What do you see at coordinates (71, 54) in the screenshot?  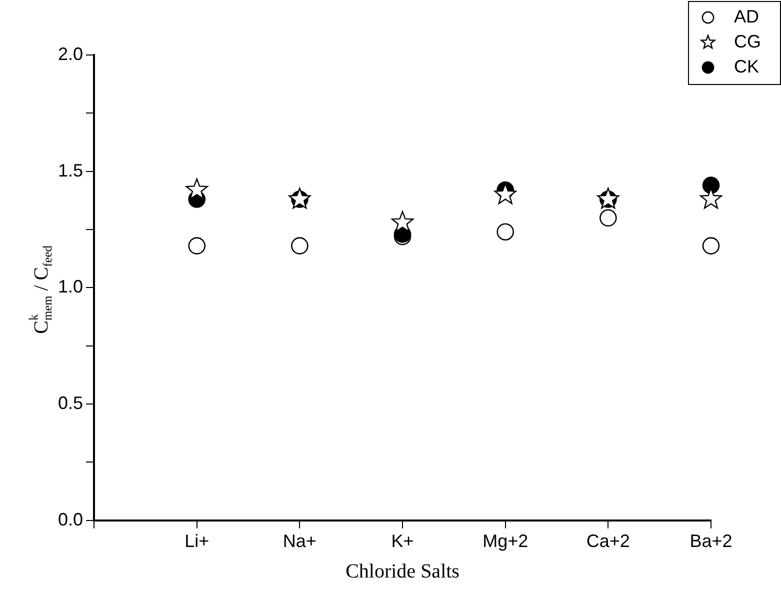 I see `y-tick-label: 2.0` at bounding box center [71, 54].